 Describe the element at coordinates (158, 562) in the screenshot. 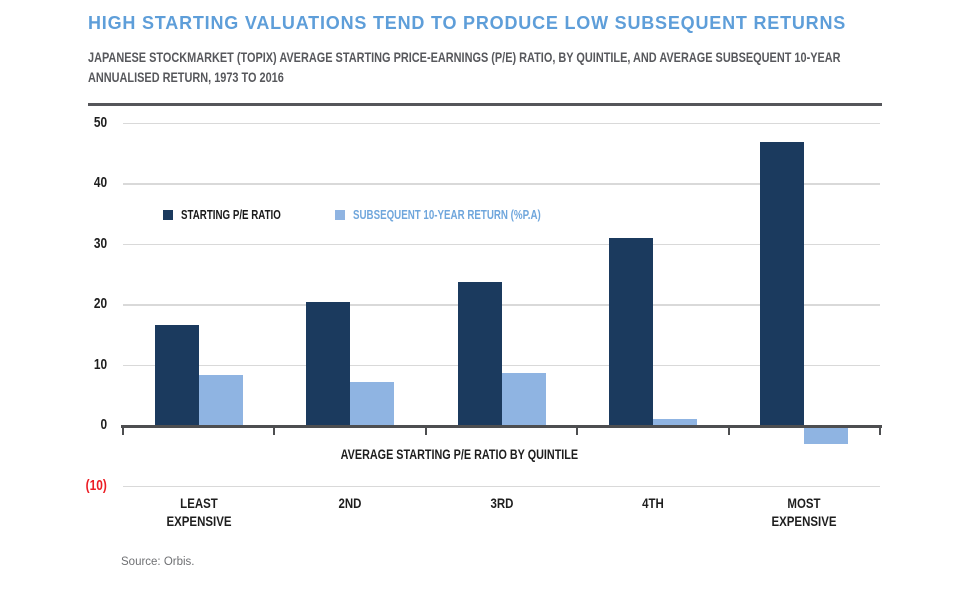

I see `source-note: Source: Orbis.` at that location.